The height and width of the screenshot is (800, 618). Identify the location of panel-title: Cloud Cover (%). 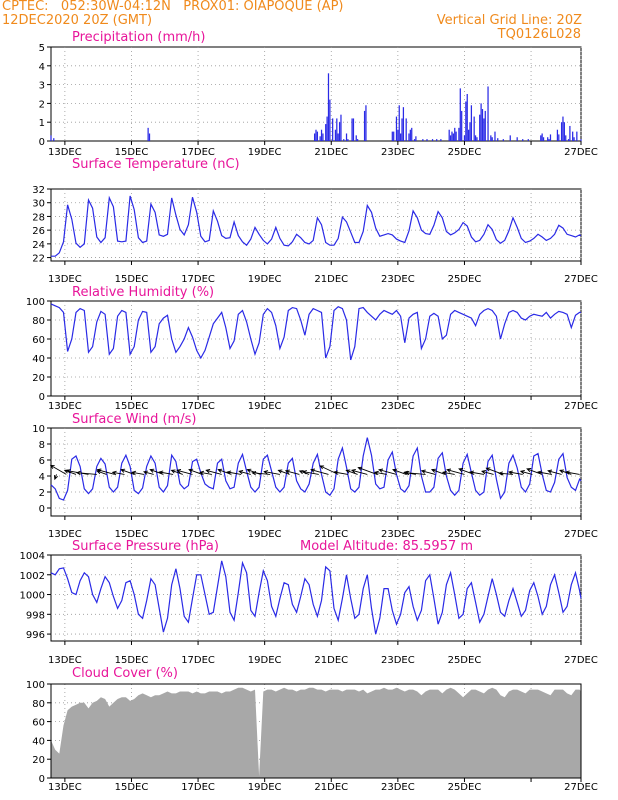
(125, 673).